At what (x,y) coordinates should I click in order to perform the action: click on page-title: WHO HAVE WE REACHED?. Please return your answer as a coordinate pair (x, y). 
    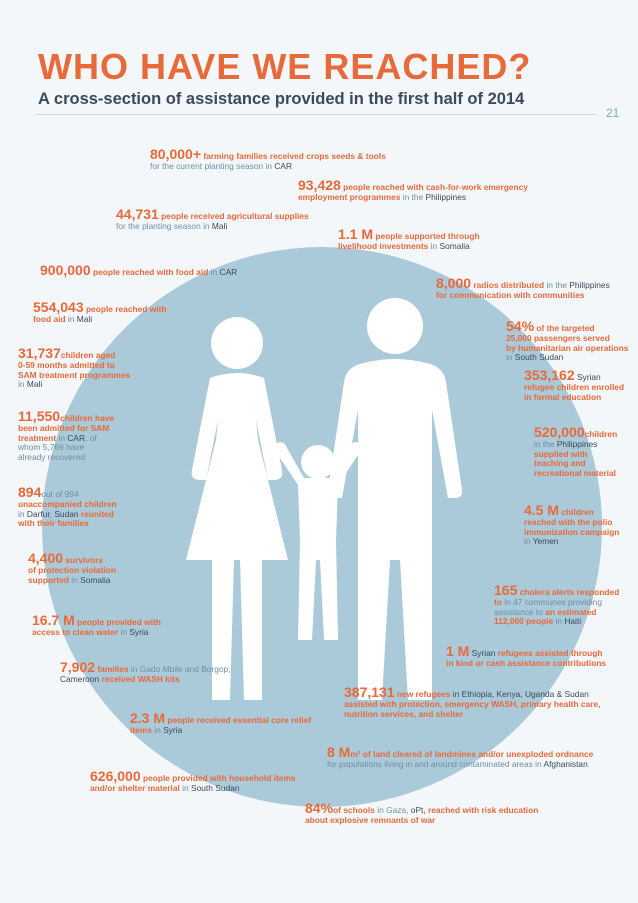
    Looking at the image, I should click on (285, 66).